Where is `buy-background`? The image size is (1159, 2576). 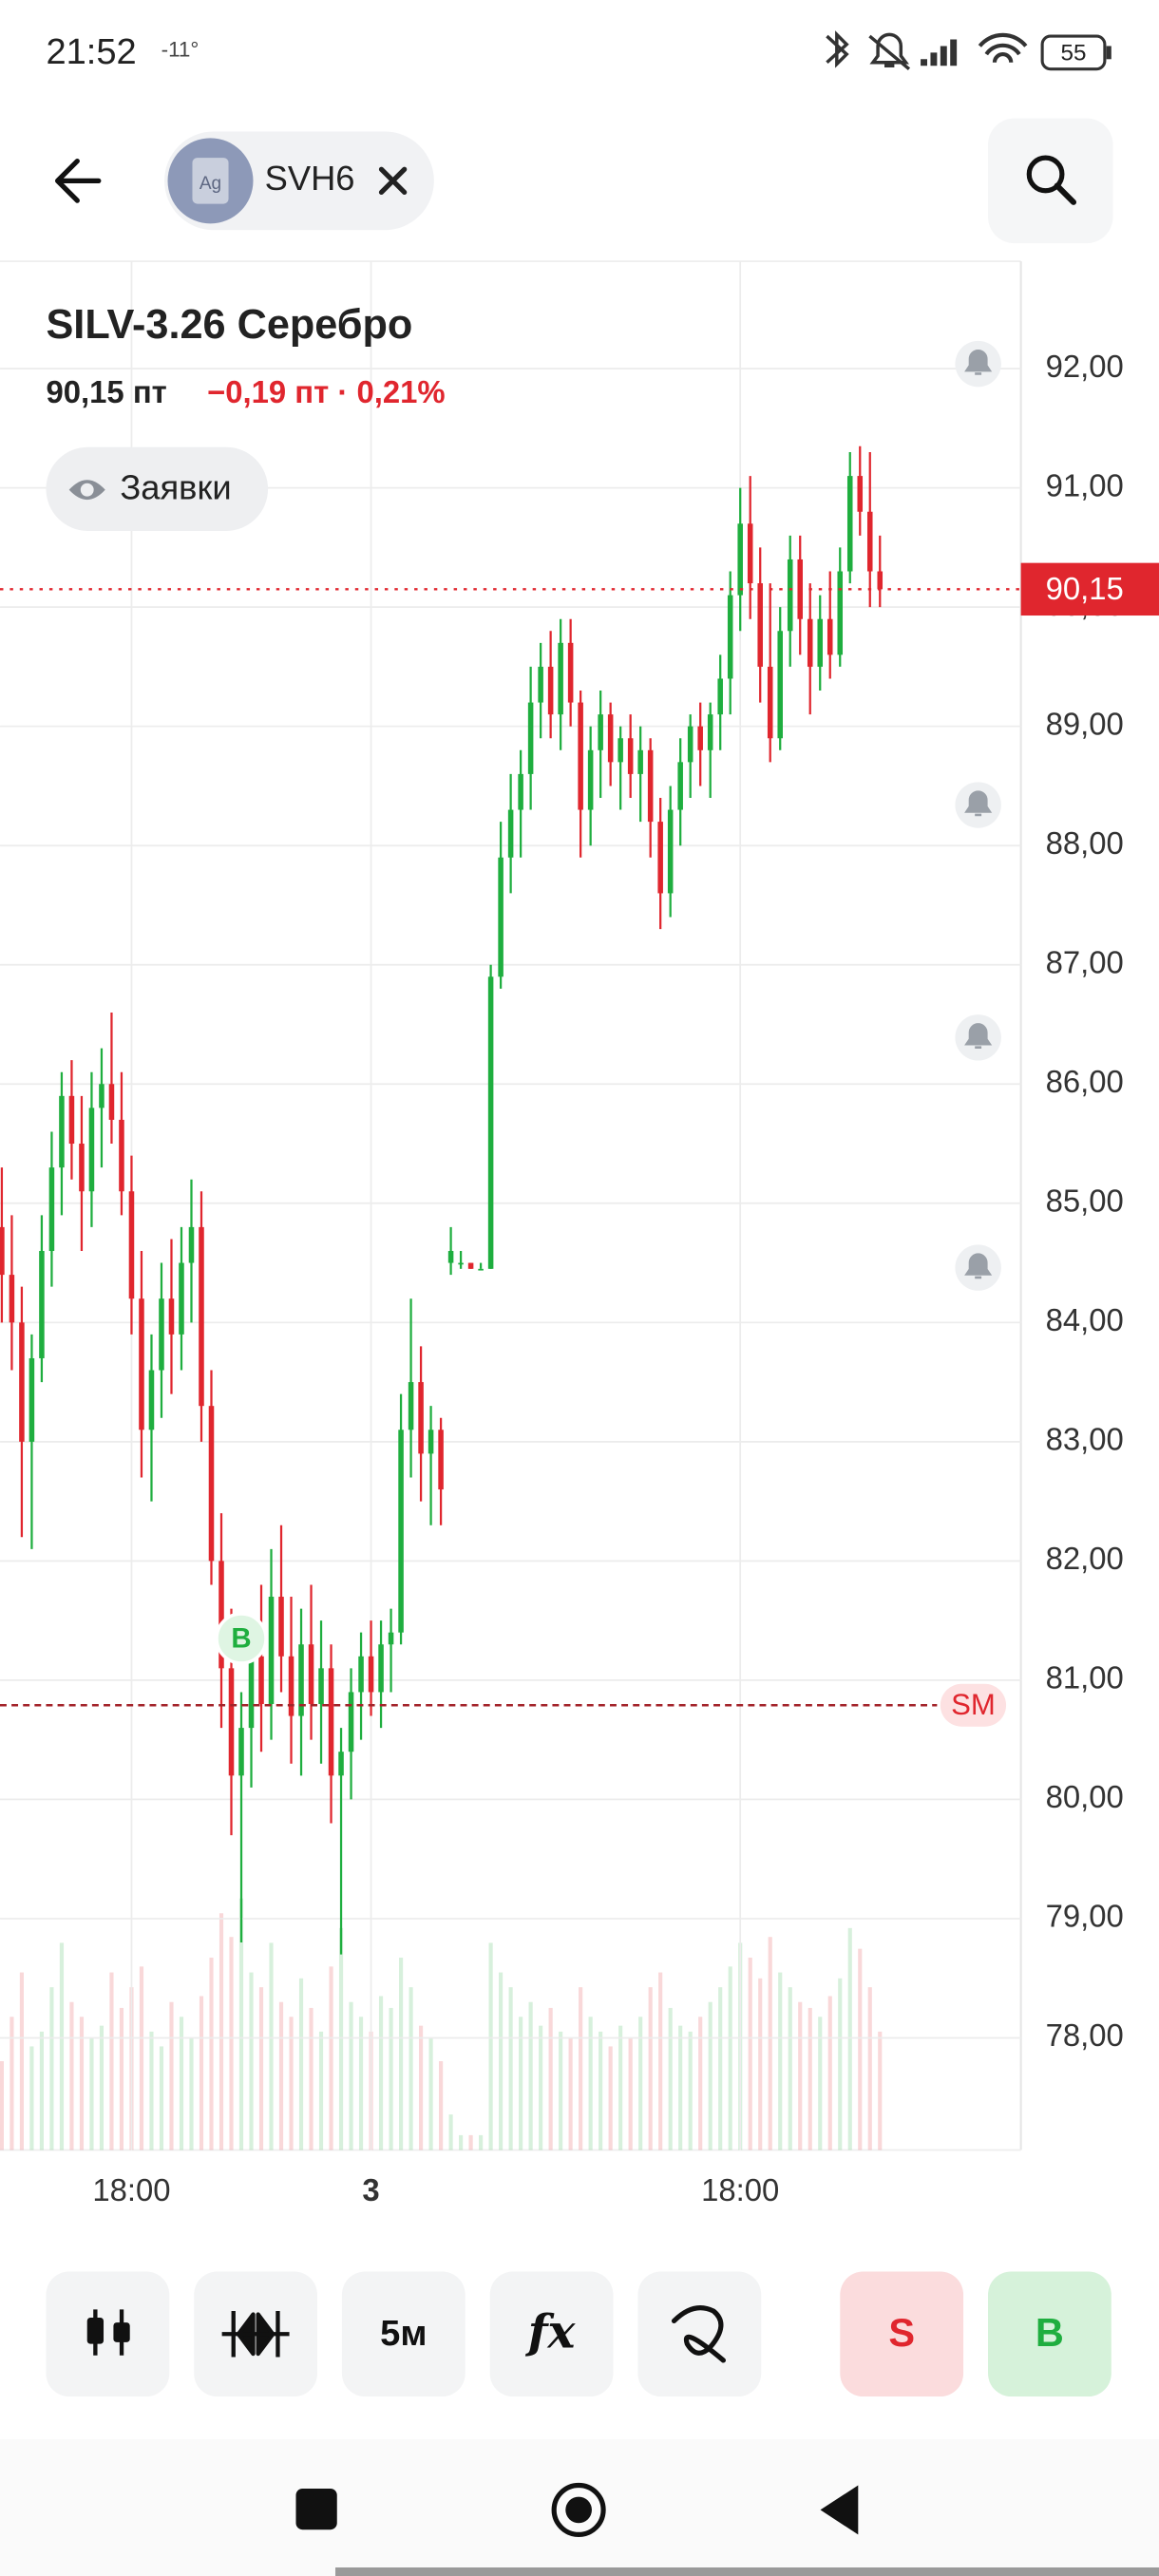 buy-background is located at coordinates (1050, 2334).